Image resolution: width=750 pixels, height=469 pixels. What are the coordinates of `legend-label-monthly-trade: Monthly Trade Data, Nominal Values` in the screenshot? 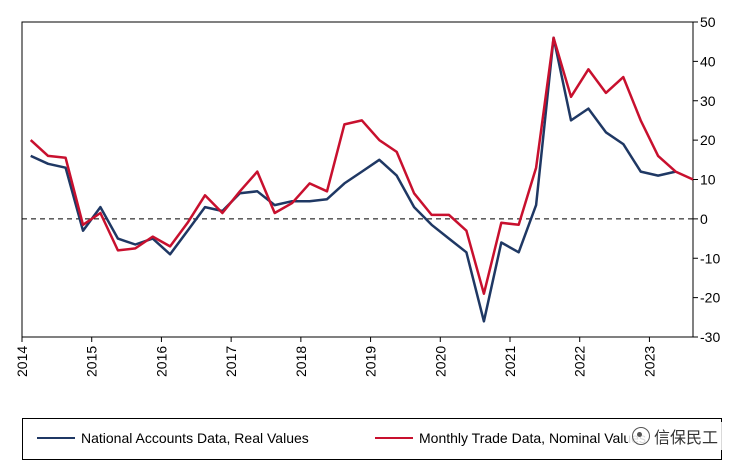 It's located at (532, 438).